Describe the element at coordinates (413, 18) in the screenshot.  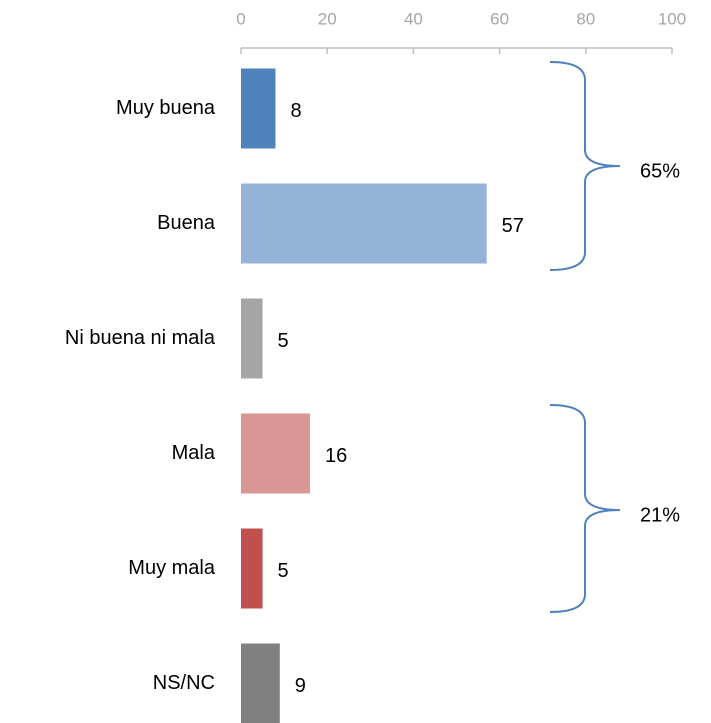
I see `x-tick-label: 40` at that location.